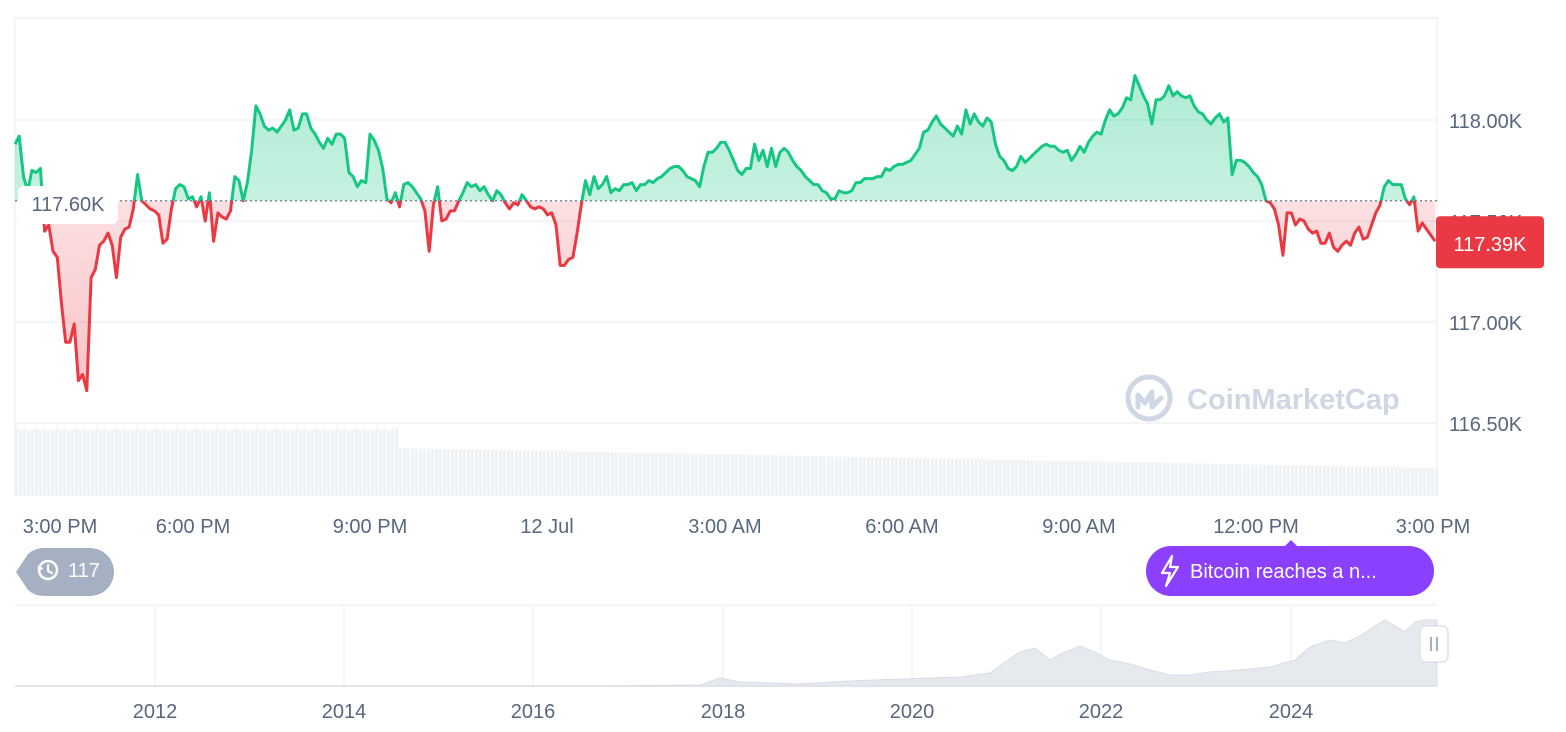  I want to click on watermark-text: CoinMarketCap, so click(1293, 400).